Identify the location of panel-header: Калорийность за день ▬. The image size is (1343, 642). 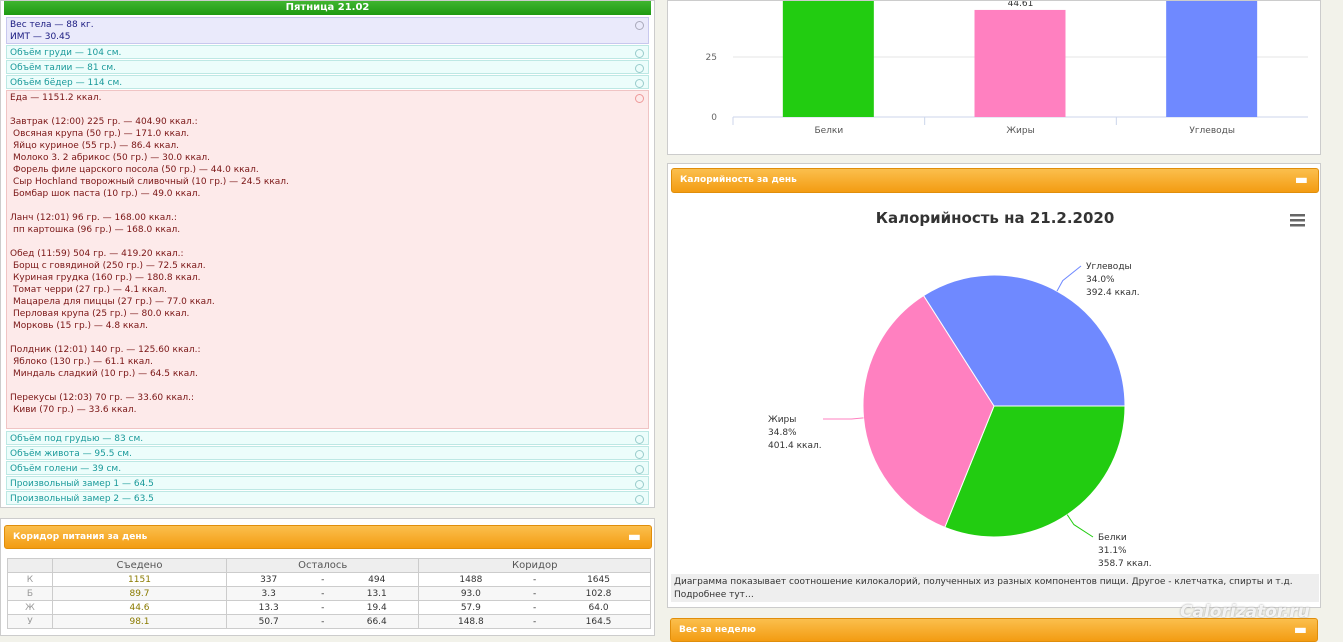
(995, 180).